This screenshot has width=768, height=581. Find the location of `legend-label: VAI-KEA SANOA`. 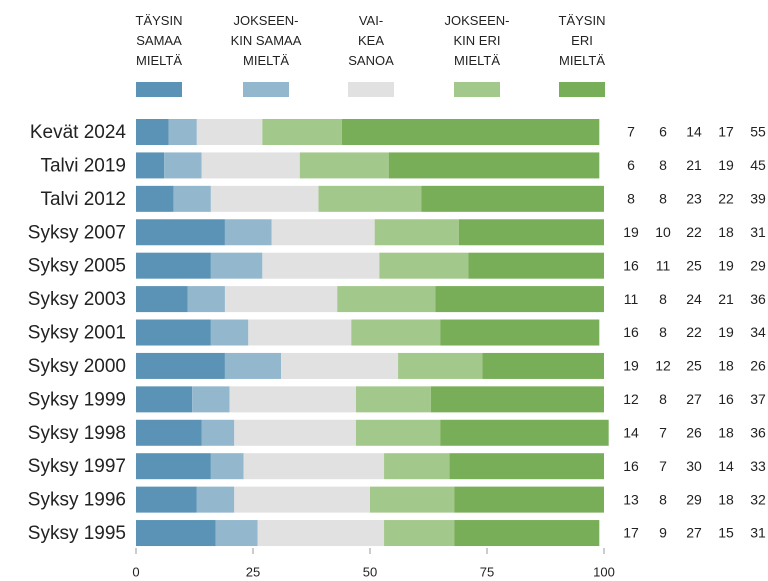

legend-label: VAI-KEA SANOA is located at coordinates (371, 40).